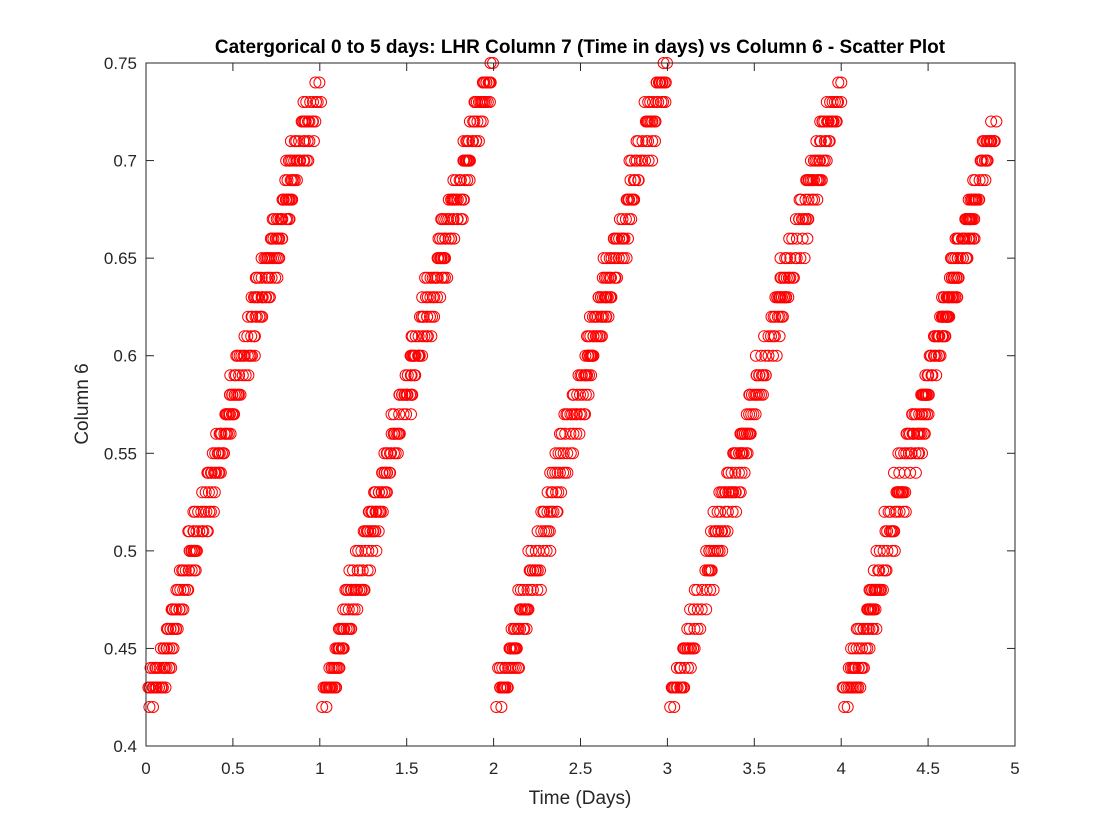  What do you see at coordinates (120, 648) in the screenshot?
I see `y-tick-label: 0.45` at bounding box center [120, 648].